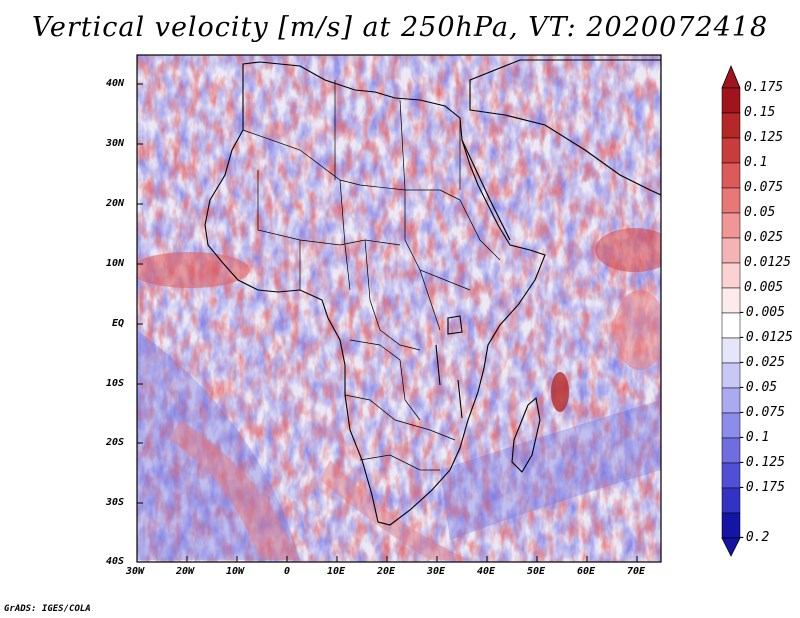 This screenshot has height=618, width=800. I want to click on lon-label-20w: 20W, so click(185, 571).